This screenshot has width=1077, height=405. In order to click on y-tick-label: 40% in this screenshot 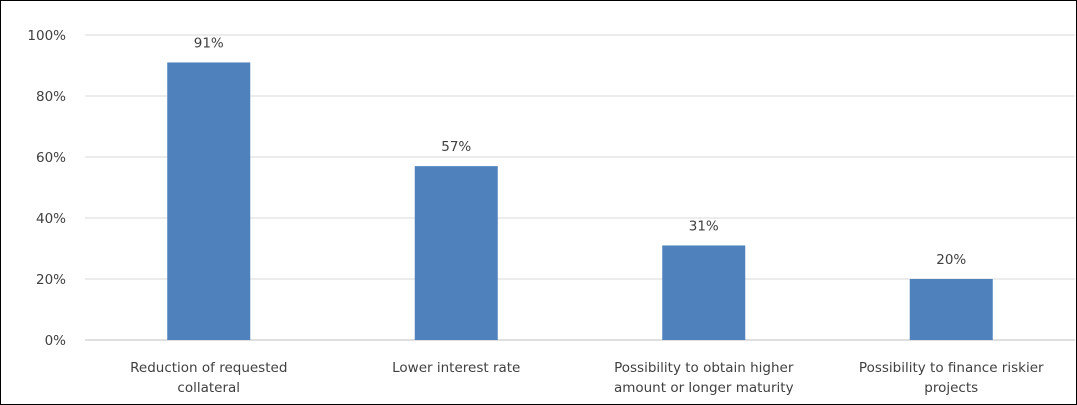, I will do `click(51, 219)`.